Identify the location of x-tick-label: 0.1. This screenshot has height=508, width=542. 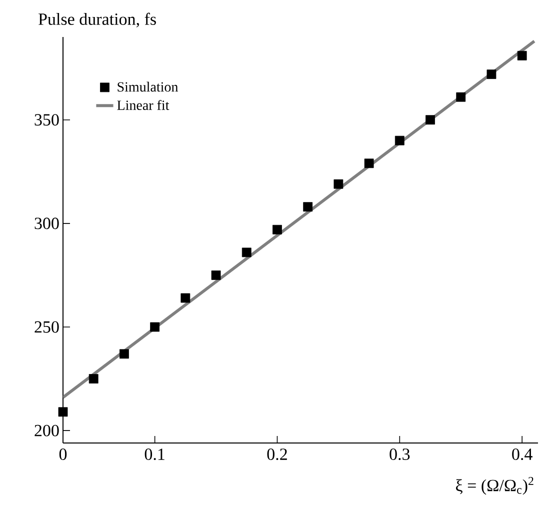
(154, 454).